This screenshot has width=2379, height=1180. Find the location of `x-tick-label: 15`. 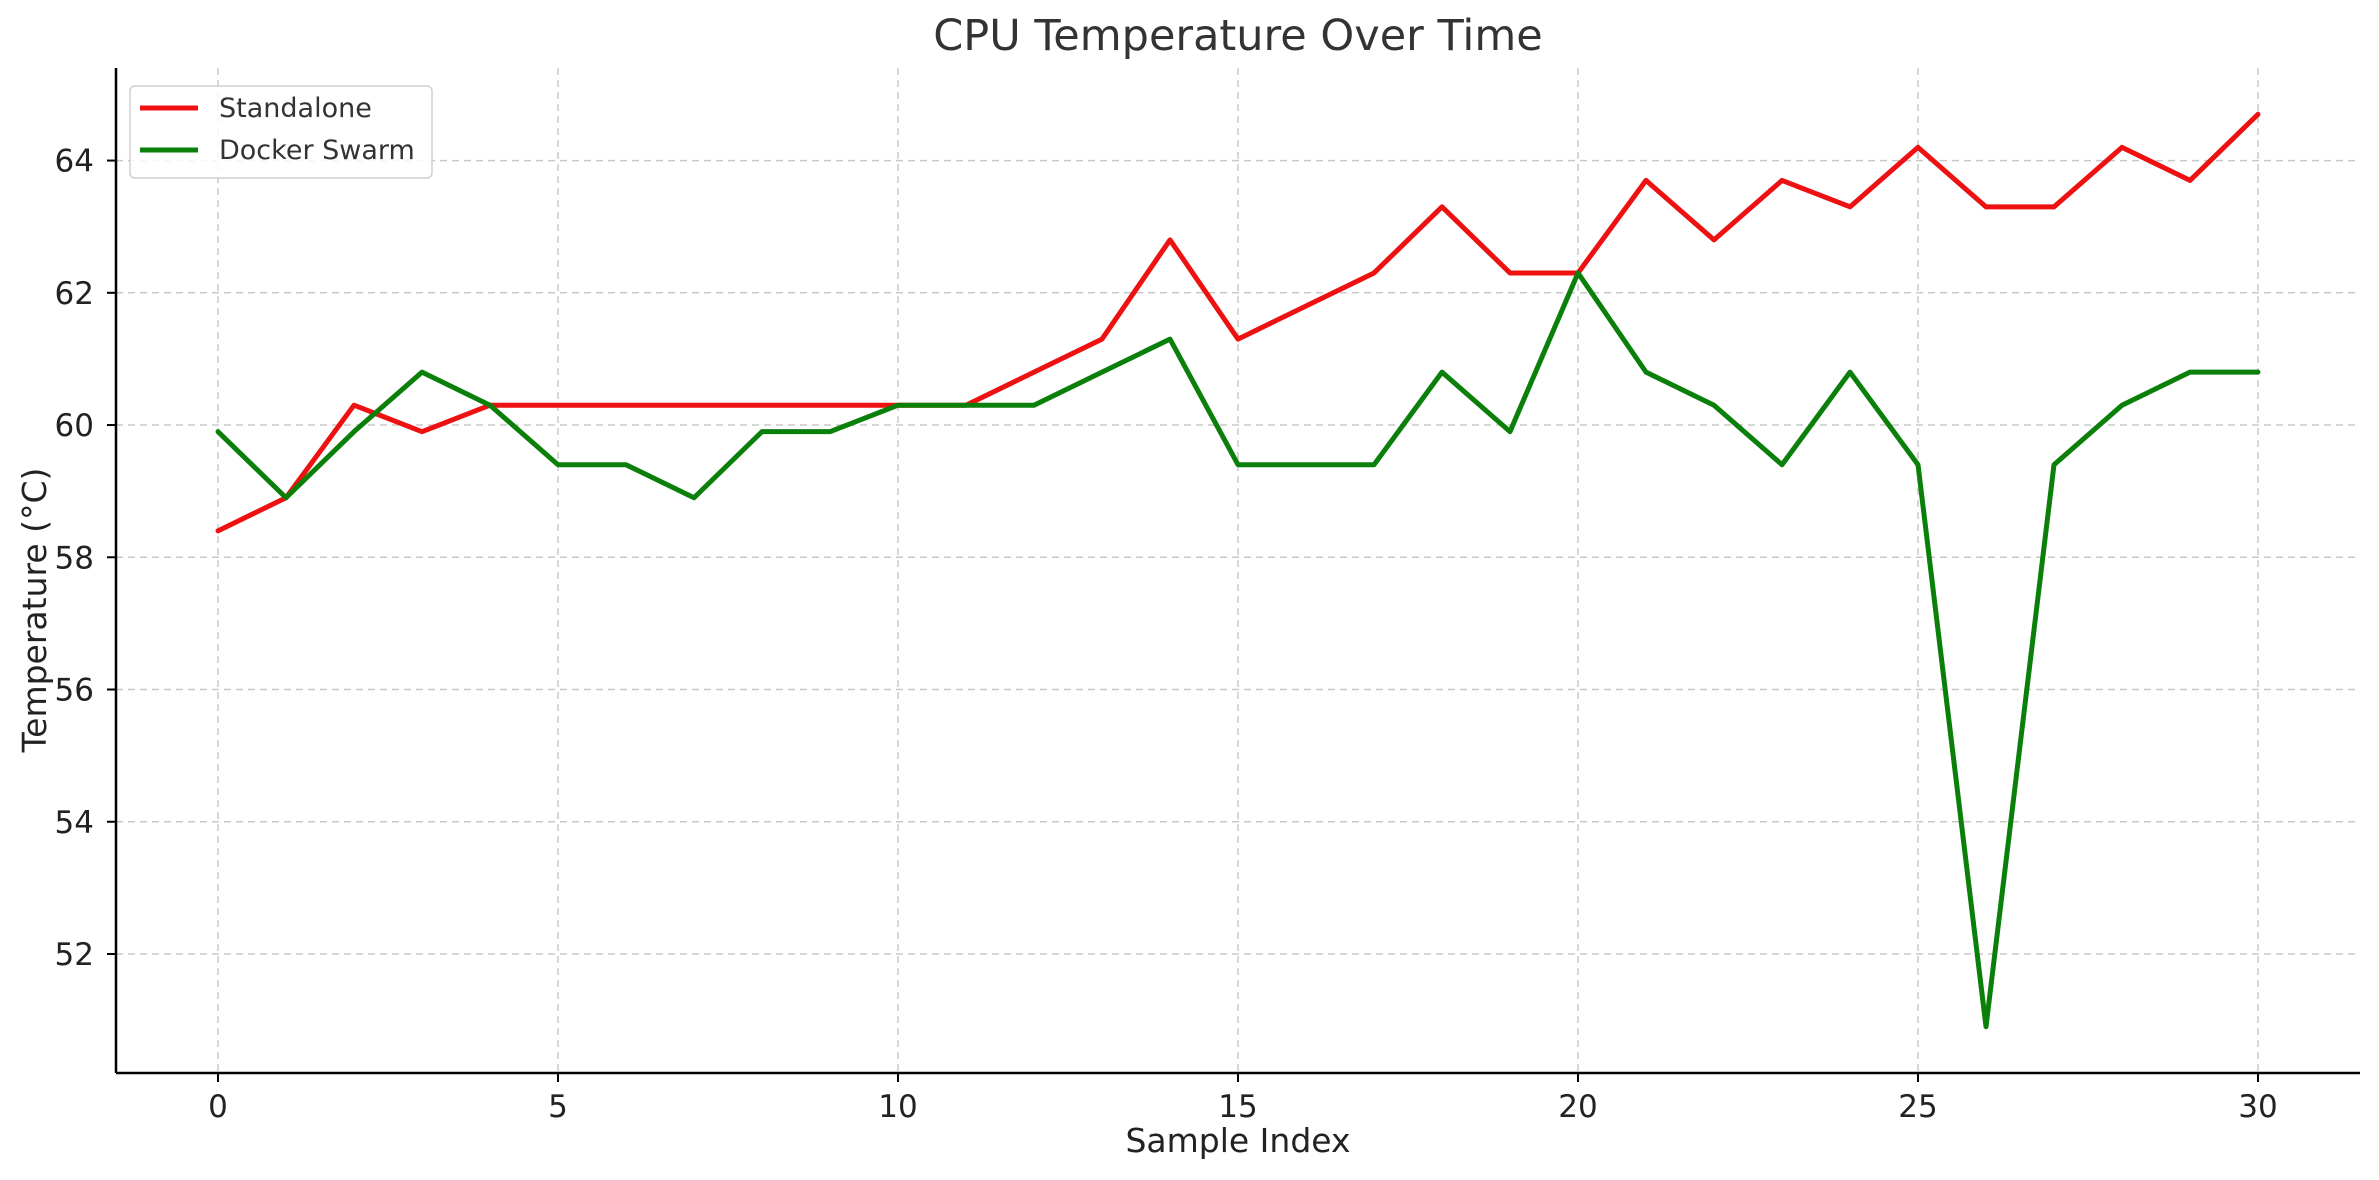

x-tick-label: 15 is located at coordinates (1237, 1107).